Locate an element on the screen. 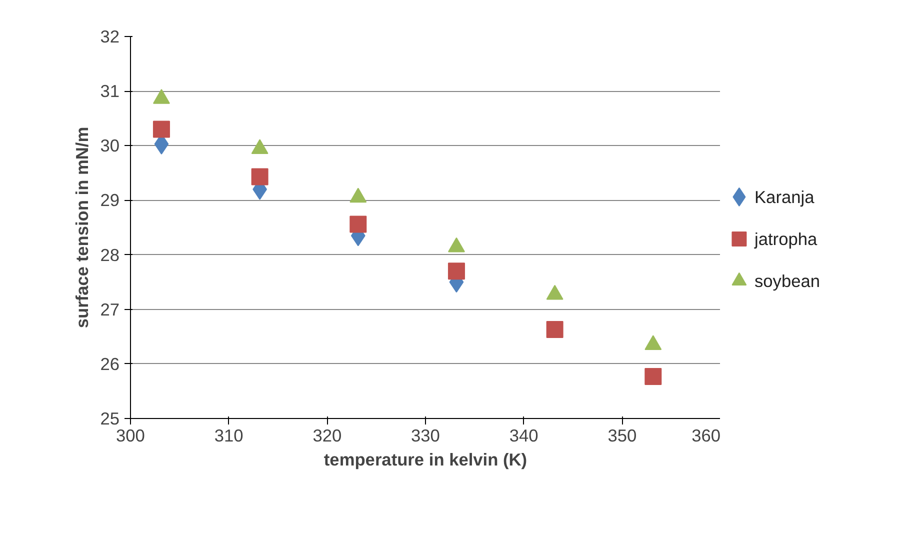 This screenshot has height=544, width=901. x-tick-label: 360 is located at coordinates (706, 436).